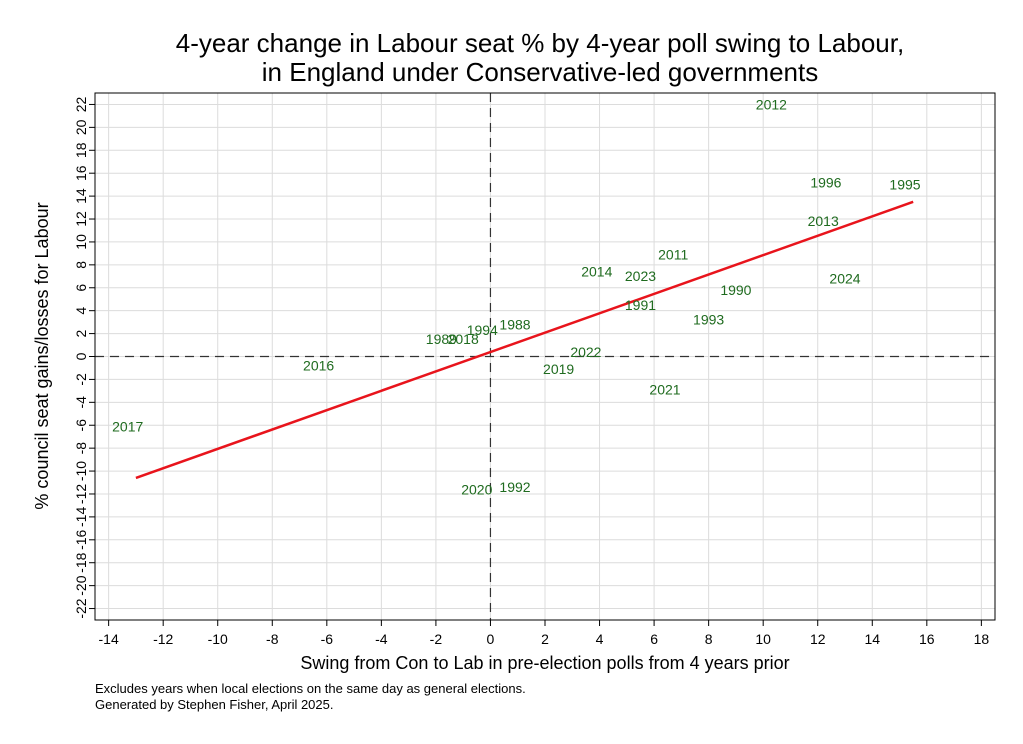 This screenshot has height=744, width=1023. What do you see at coordinates (585, 352) in the screenshot?
I see `point-label-2022: 2022` at bounding box center [585, 352].